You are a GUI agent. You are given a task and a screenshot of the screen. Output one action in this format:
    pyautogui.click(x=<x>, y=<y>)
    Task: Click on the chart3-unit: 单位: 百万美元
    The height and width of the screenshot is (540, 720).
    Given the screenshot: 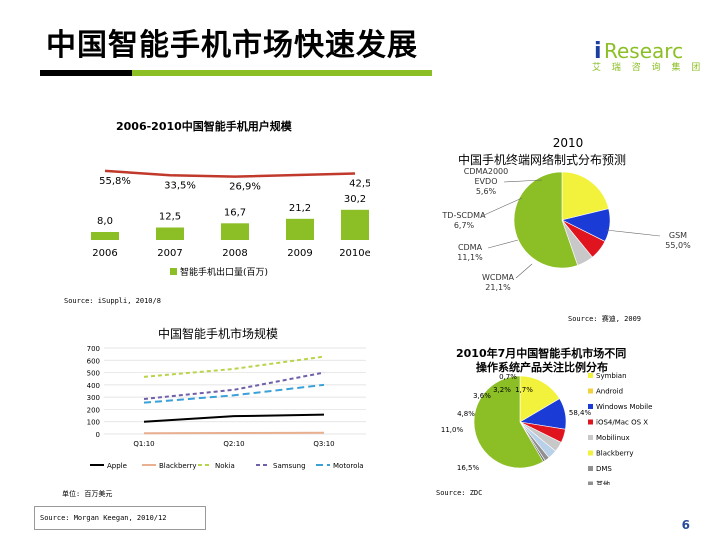 What is the action you would take?
    pyautogui.click(x=87, y=494)
    